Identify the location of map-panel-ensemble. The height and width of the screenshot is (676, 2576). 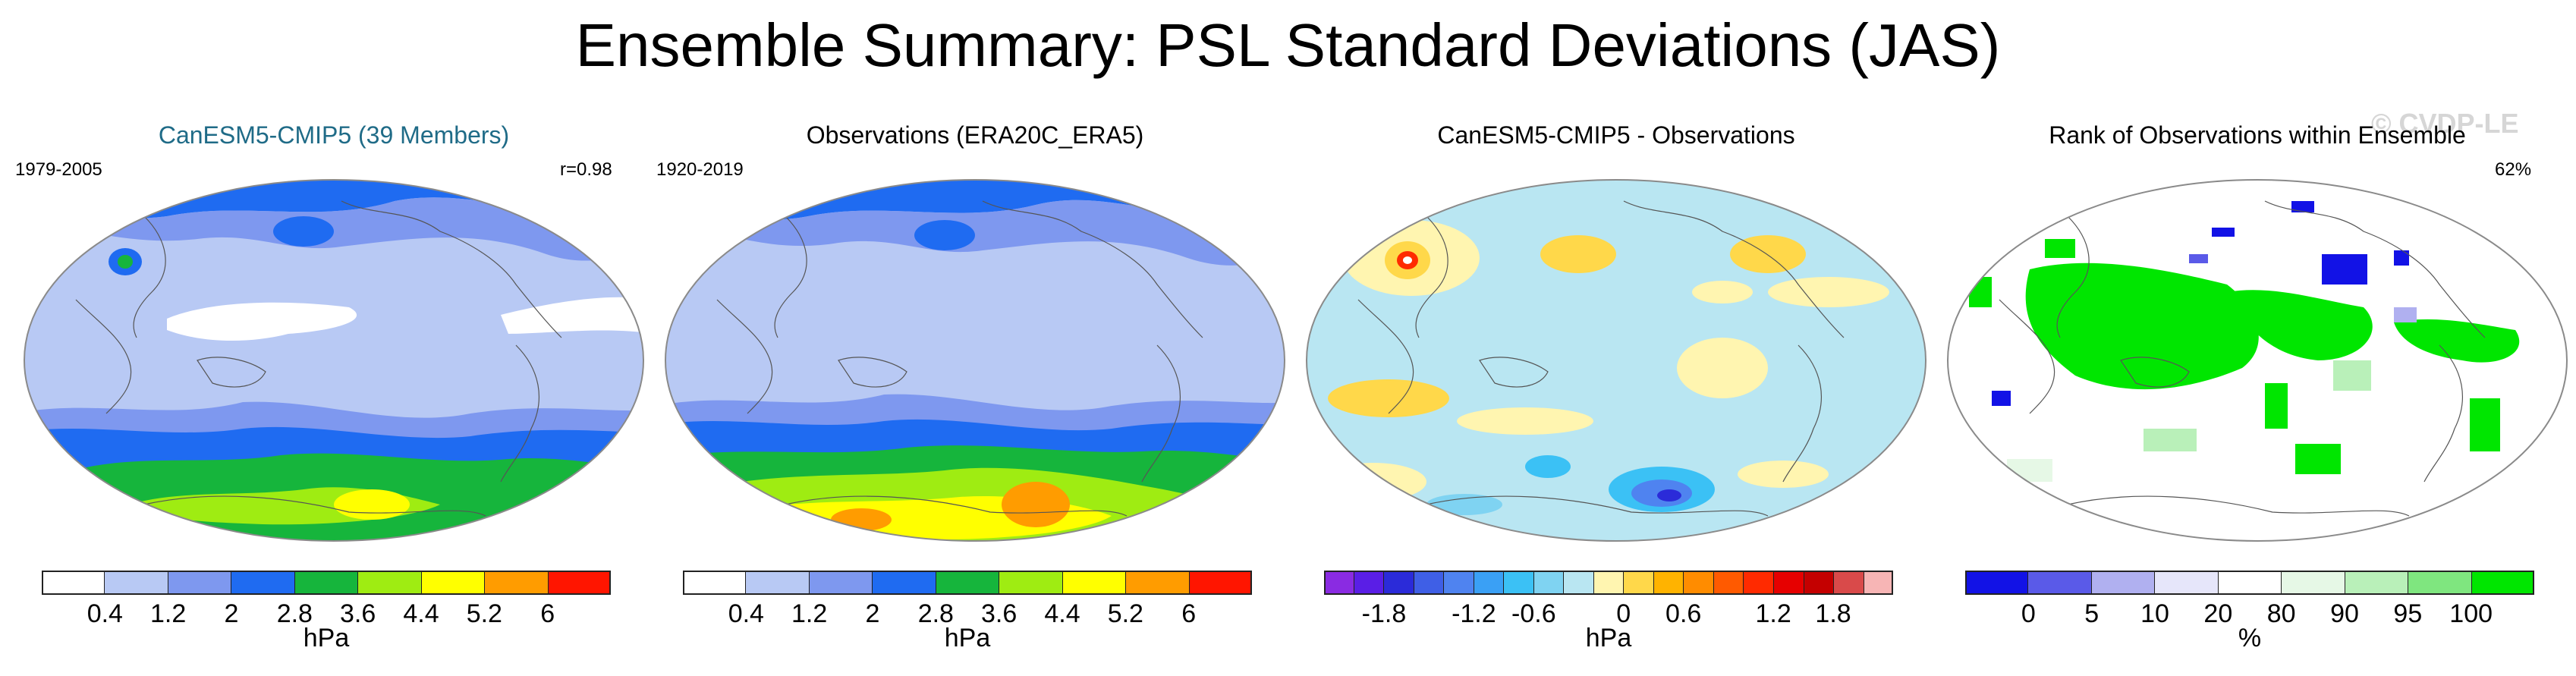
(334, 360).